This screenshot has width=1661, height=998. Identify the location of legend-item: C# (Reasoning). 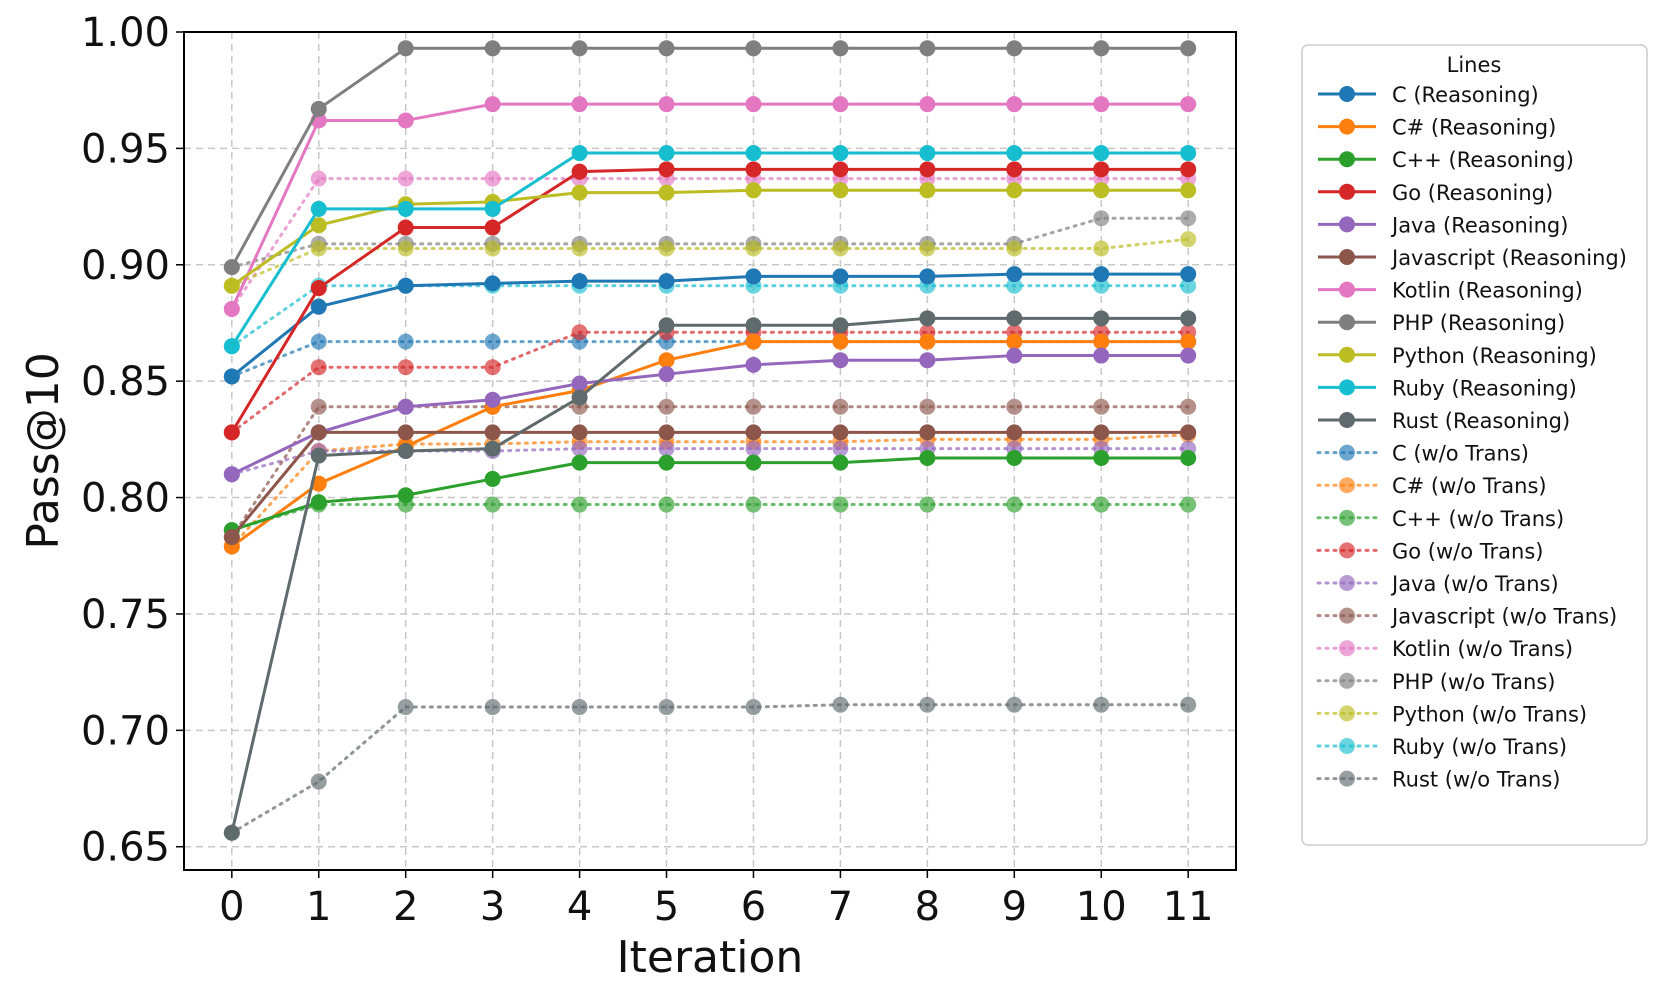
(1437, 128).